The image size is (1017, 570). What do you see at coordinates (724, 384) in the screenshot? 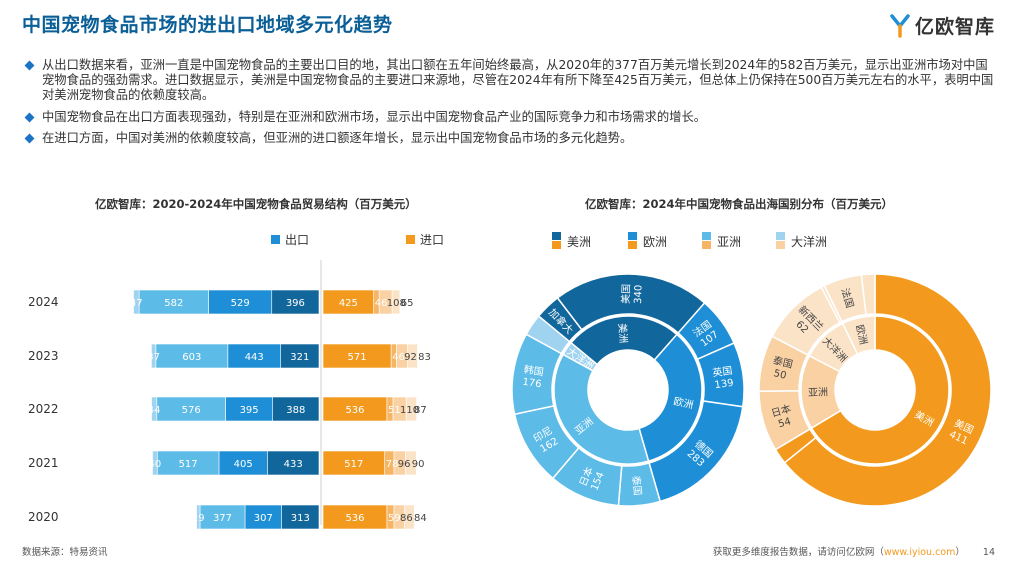
I see `slice-label: 139` at bounding box center [724, 384].